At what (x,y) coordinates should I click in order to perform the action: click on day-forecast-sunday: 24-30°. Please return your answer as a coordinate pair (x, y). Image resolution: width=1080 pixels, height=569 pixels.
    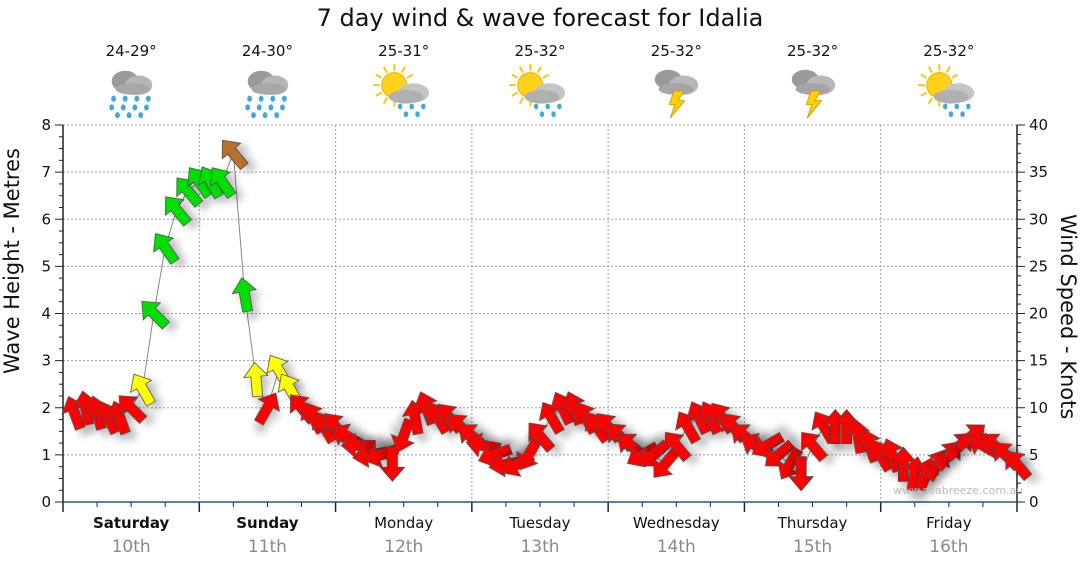
    Looking at the image, I should click on (267, 81).